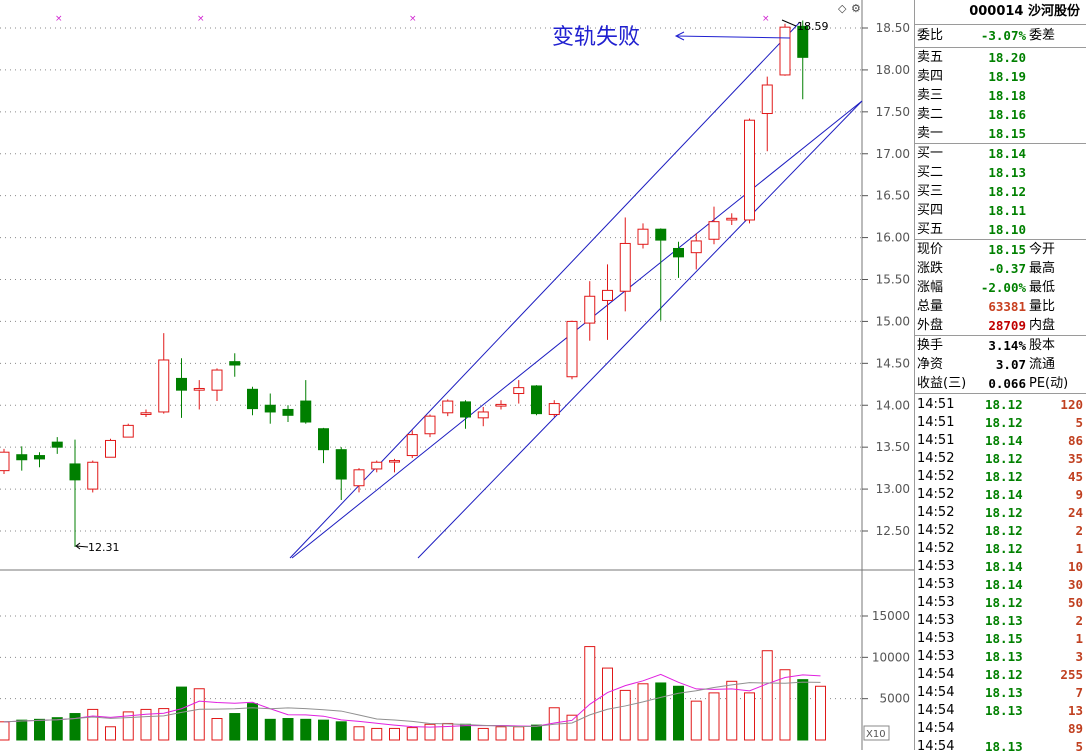  I want to click on sell-row: 卖三 18.18, so click(971, 95).